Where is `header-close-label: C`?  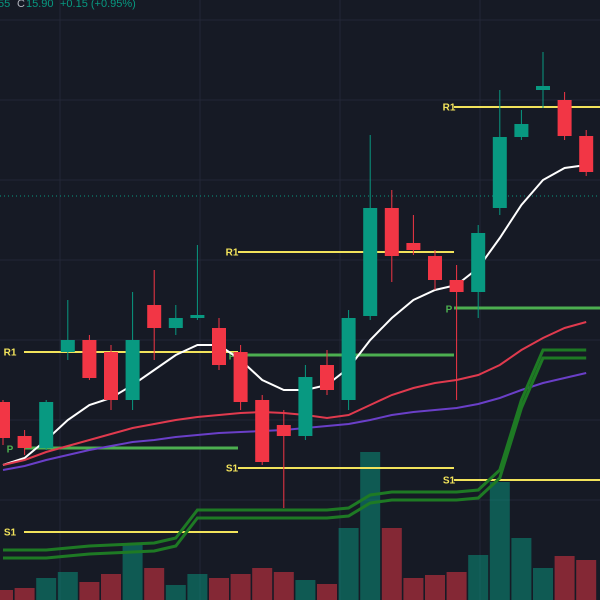 header-close-label: C is located at coordinates (21, 5).